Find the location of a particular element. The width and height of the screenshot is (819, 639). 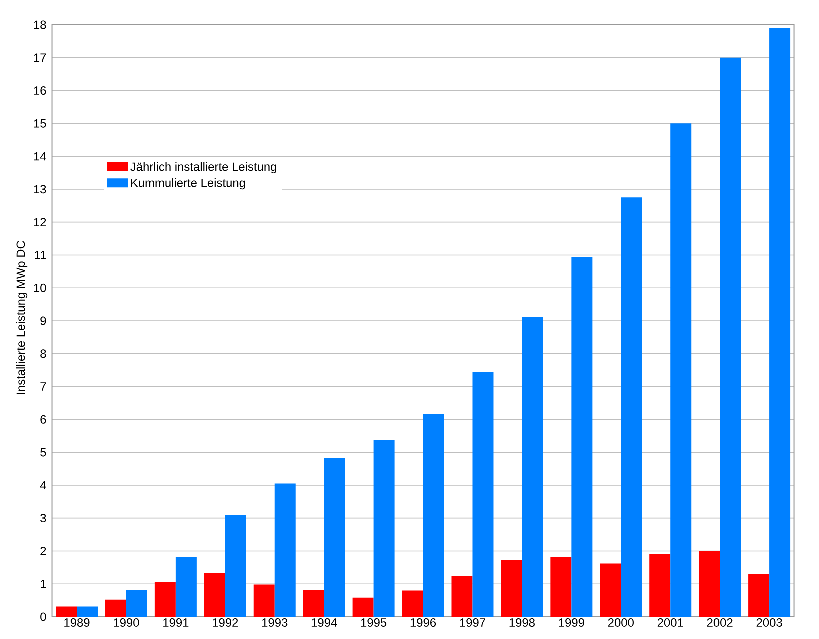

y-tick-label: 10 is located at coordinates (40, 288).